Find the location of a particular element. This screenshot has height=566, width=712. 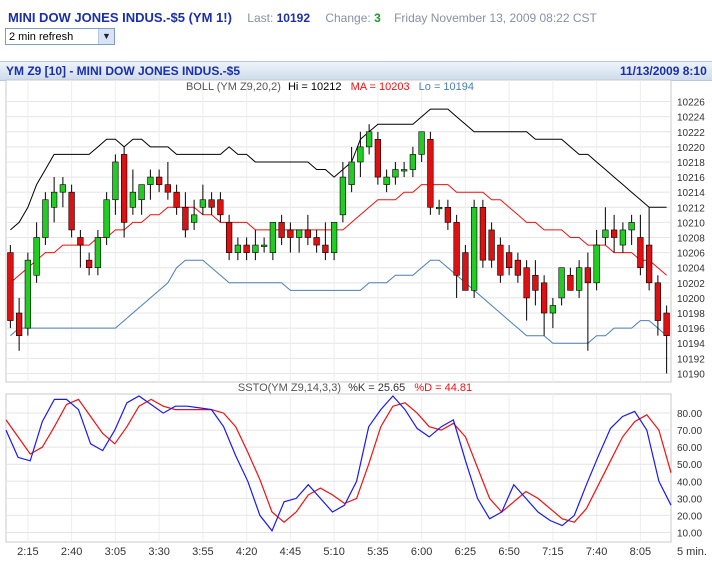

change-label: Change: is located at coordinates (348, 18).